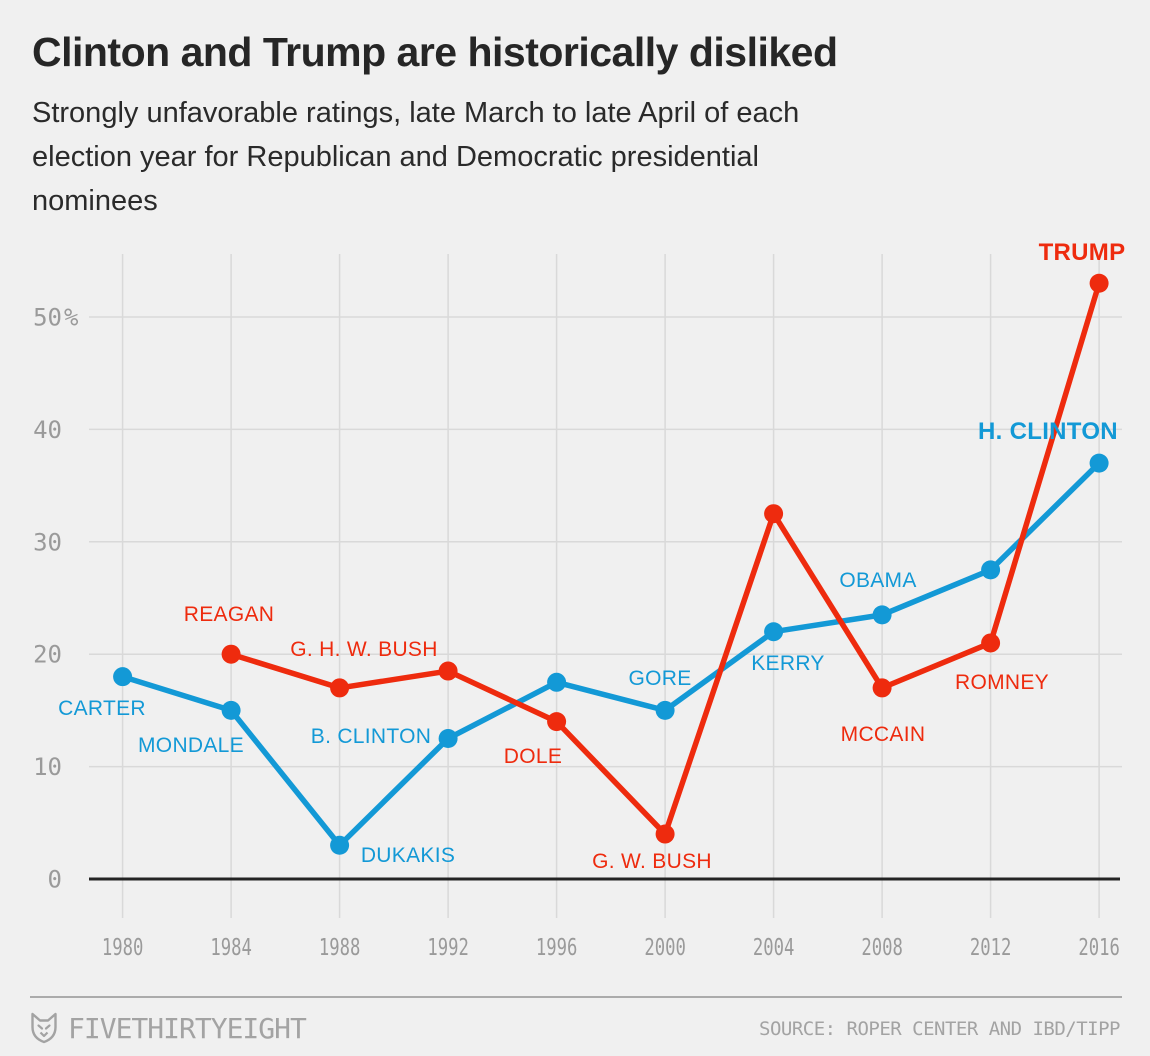 This screenshot has height=1056, width=1150. What do you see at coordinates (774, 947) in the screenshot?
I see `x-tick-label-2004: 2004` at bounding box center [774, 947].